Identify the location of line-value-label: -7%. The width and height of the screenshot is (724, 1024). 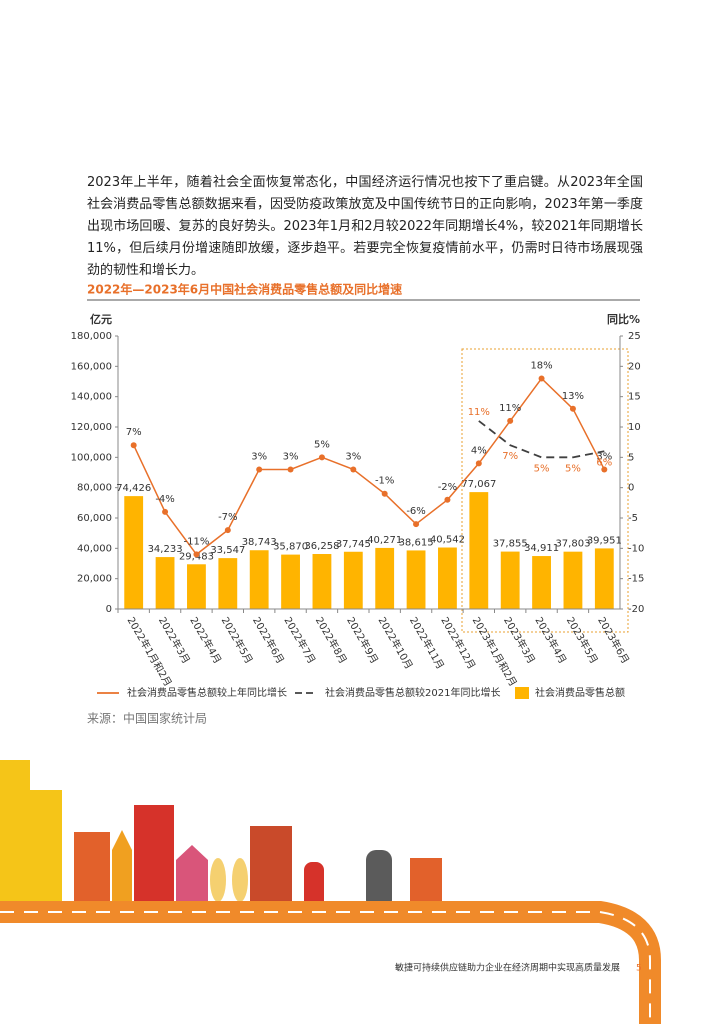
(227, 517).